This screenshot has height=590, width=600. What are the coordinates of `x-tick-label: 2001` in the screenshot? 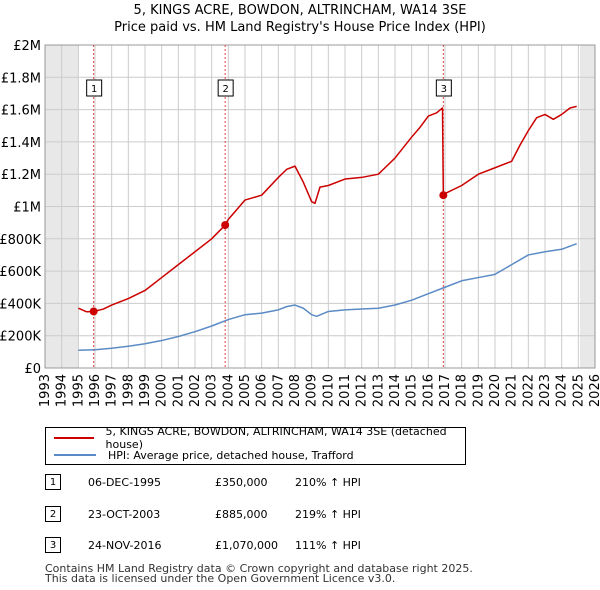 It's located at (178, 390).